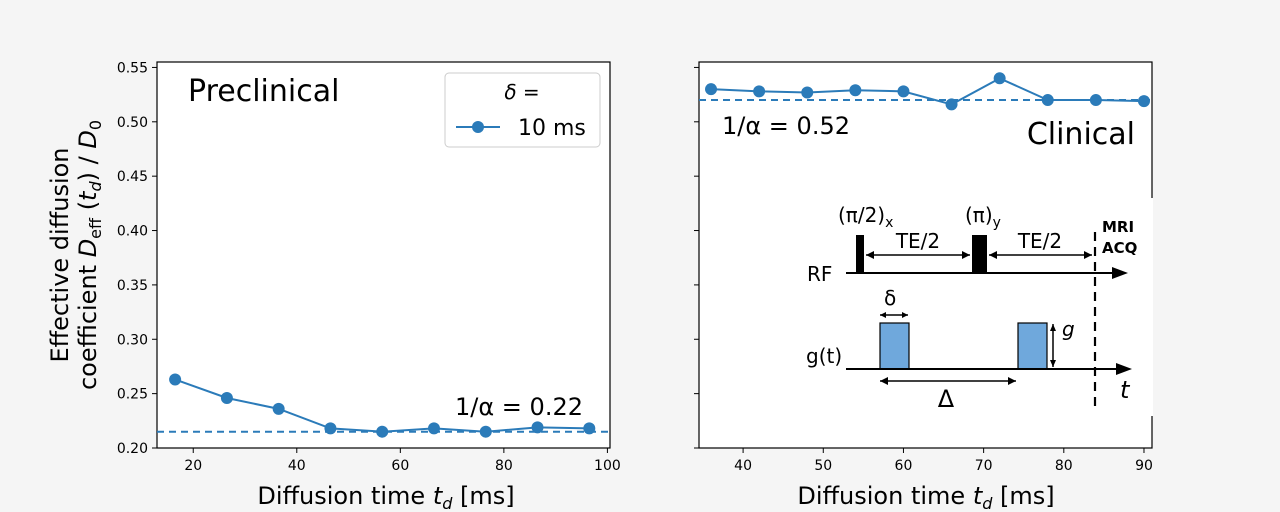 This screenshot has width=1280, height=512. What do you see at coordinates (870, 255) in the screenshot?
I see `te-half-arrowhead-1a` at bounding box center [870, 255].